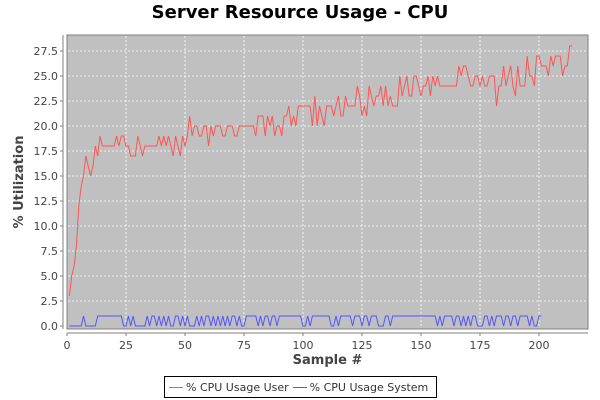 The height and width of the screenshot is (400, 600). I want to click on y-tick-label: 12.5, so click(46, 201).